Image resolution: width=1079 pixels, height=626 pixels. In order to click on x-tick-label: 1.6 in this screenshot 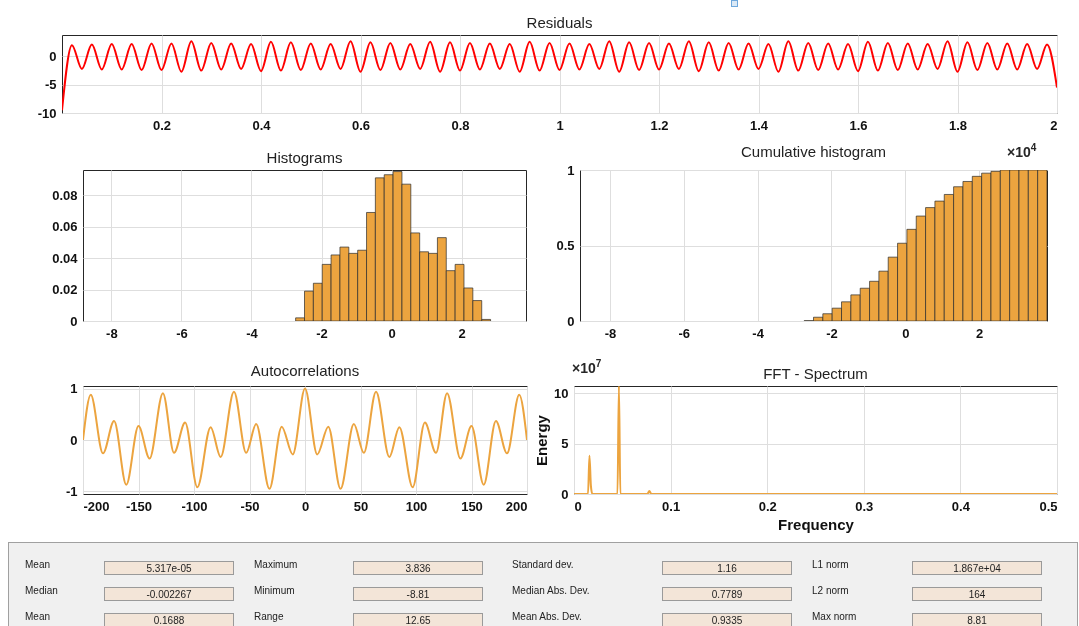, I will do `click(858, 125)`.